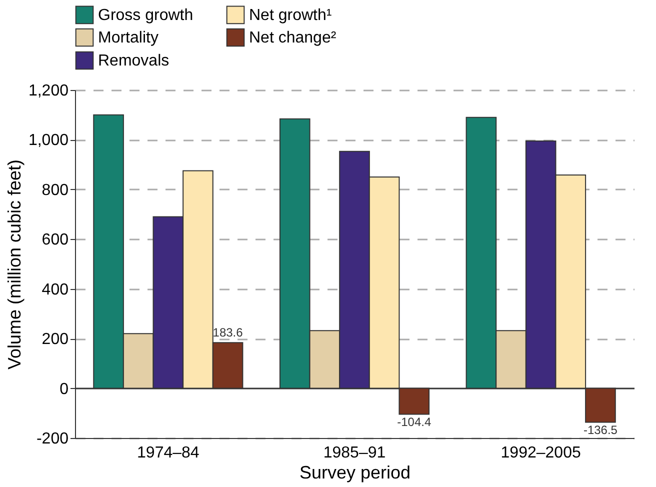  What do you see at coordinates (55, 289) in the screenshot?
I see `y-tick-label: 400` at bounding box center [55, 289].